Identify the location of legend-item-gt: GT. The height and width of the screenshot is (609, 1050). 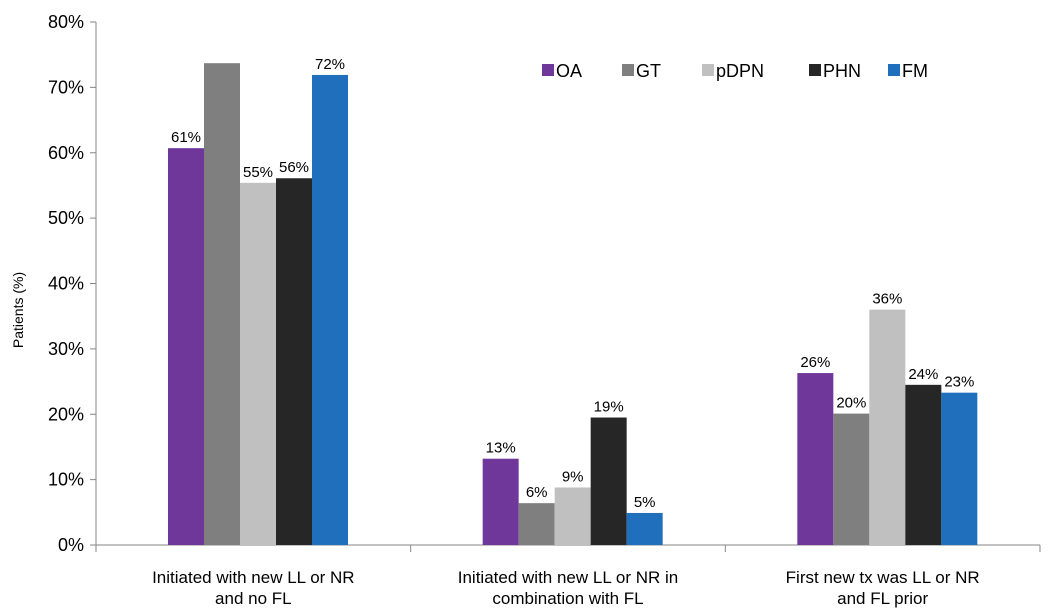
(641, 71).